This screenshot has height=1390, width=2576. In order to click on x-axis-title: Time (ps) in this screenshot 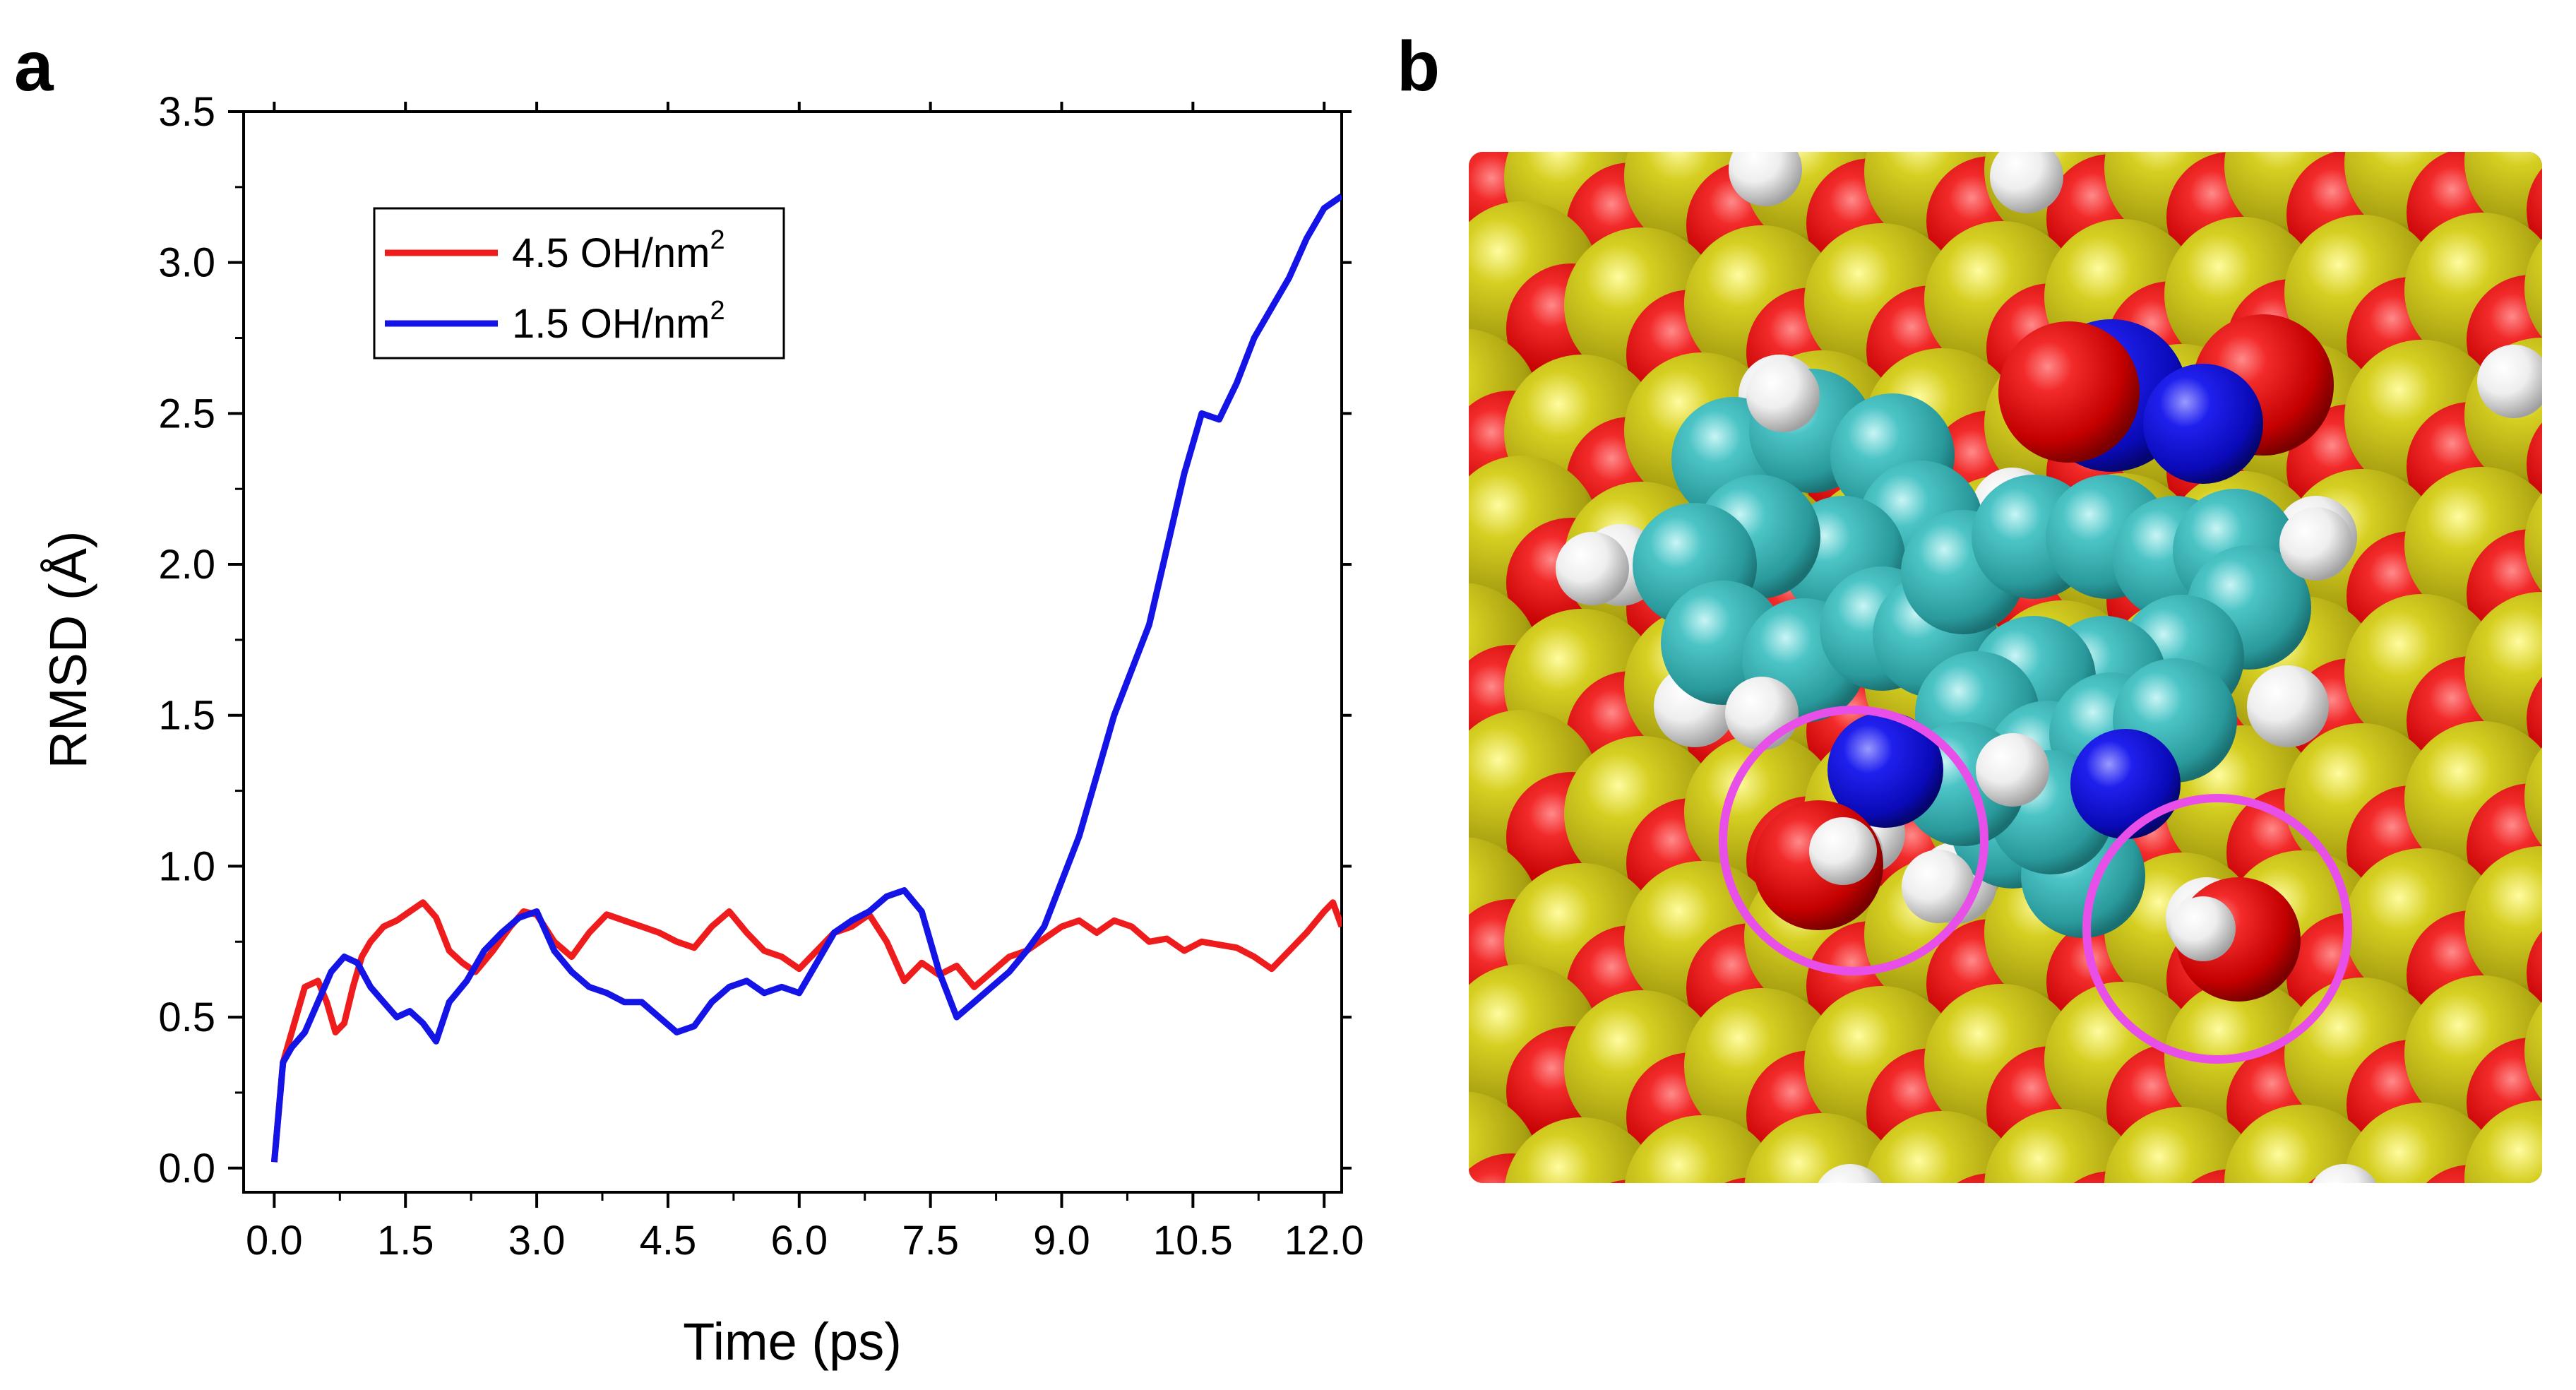, I will do `click(792, 1341)`.